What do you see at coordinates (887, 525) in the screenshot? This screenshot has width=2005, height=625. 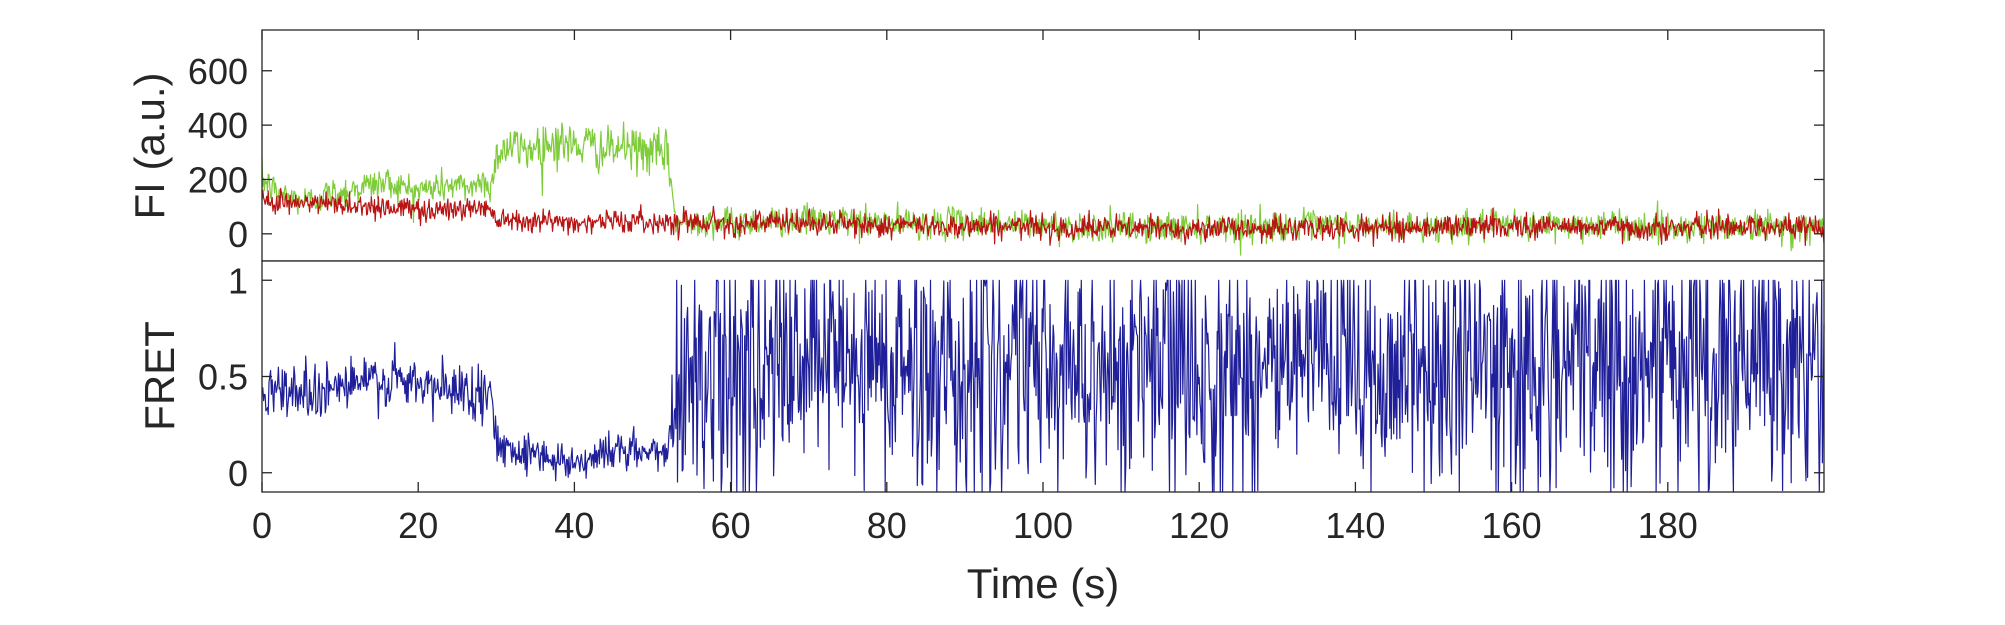 I see `x-tick-label: 80` at bounding box center [887, 525].